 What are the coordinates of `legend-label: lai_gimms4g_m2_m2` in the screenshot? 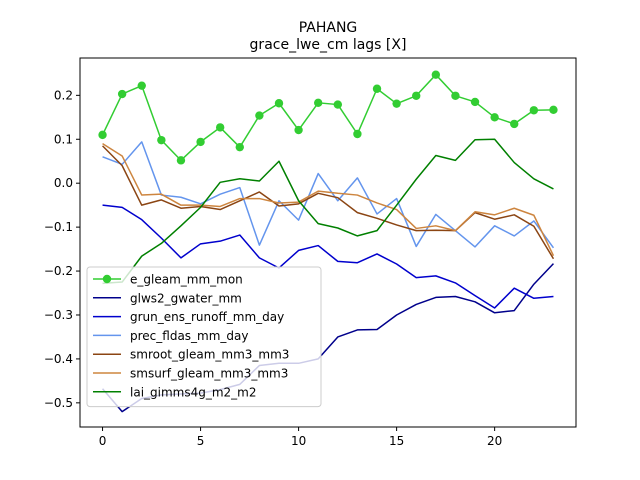 It's located at (193, 392).